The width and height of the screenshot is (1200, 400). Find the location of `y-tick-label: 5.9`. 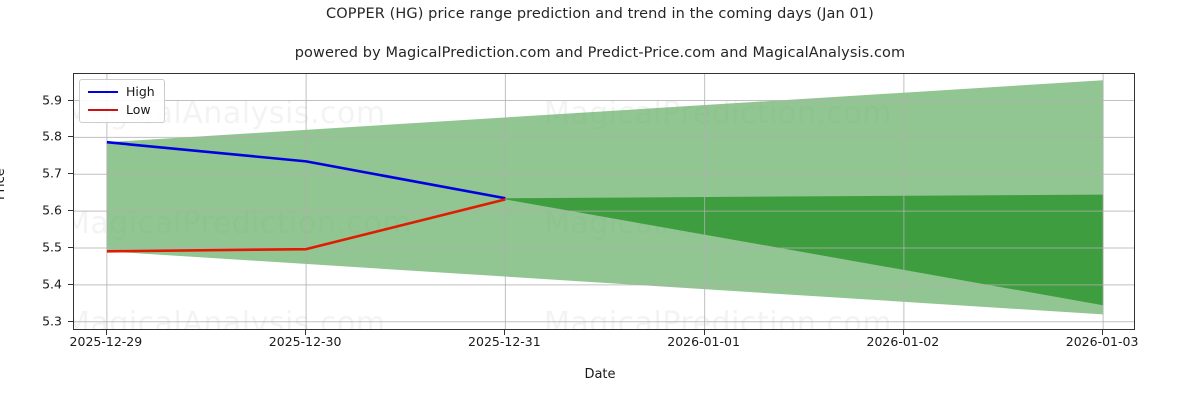

y-tick-label: 5.9 is located at coordinates (52, 100).